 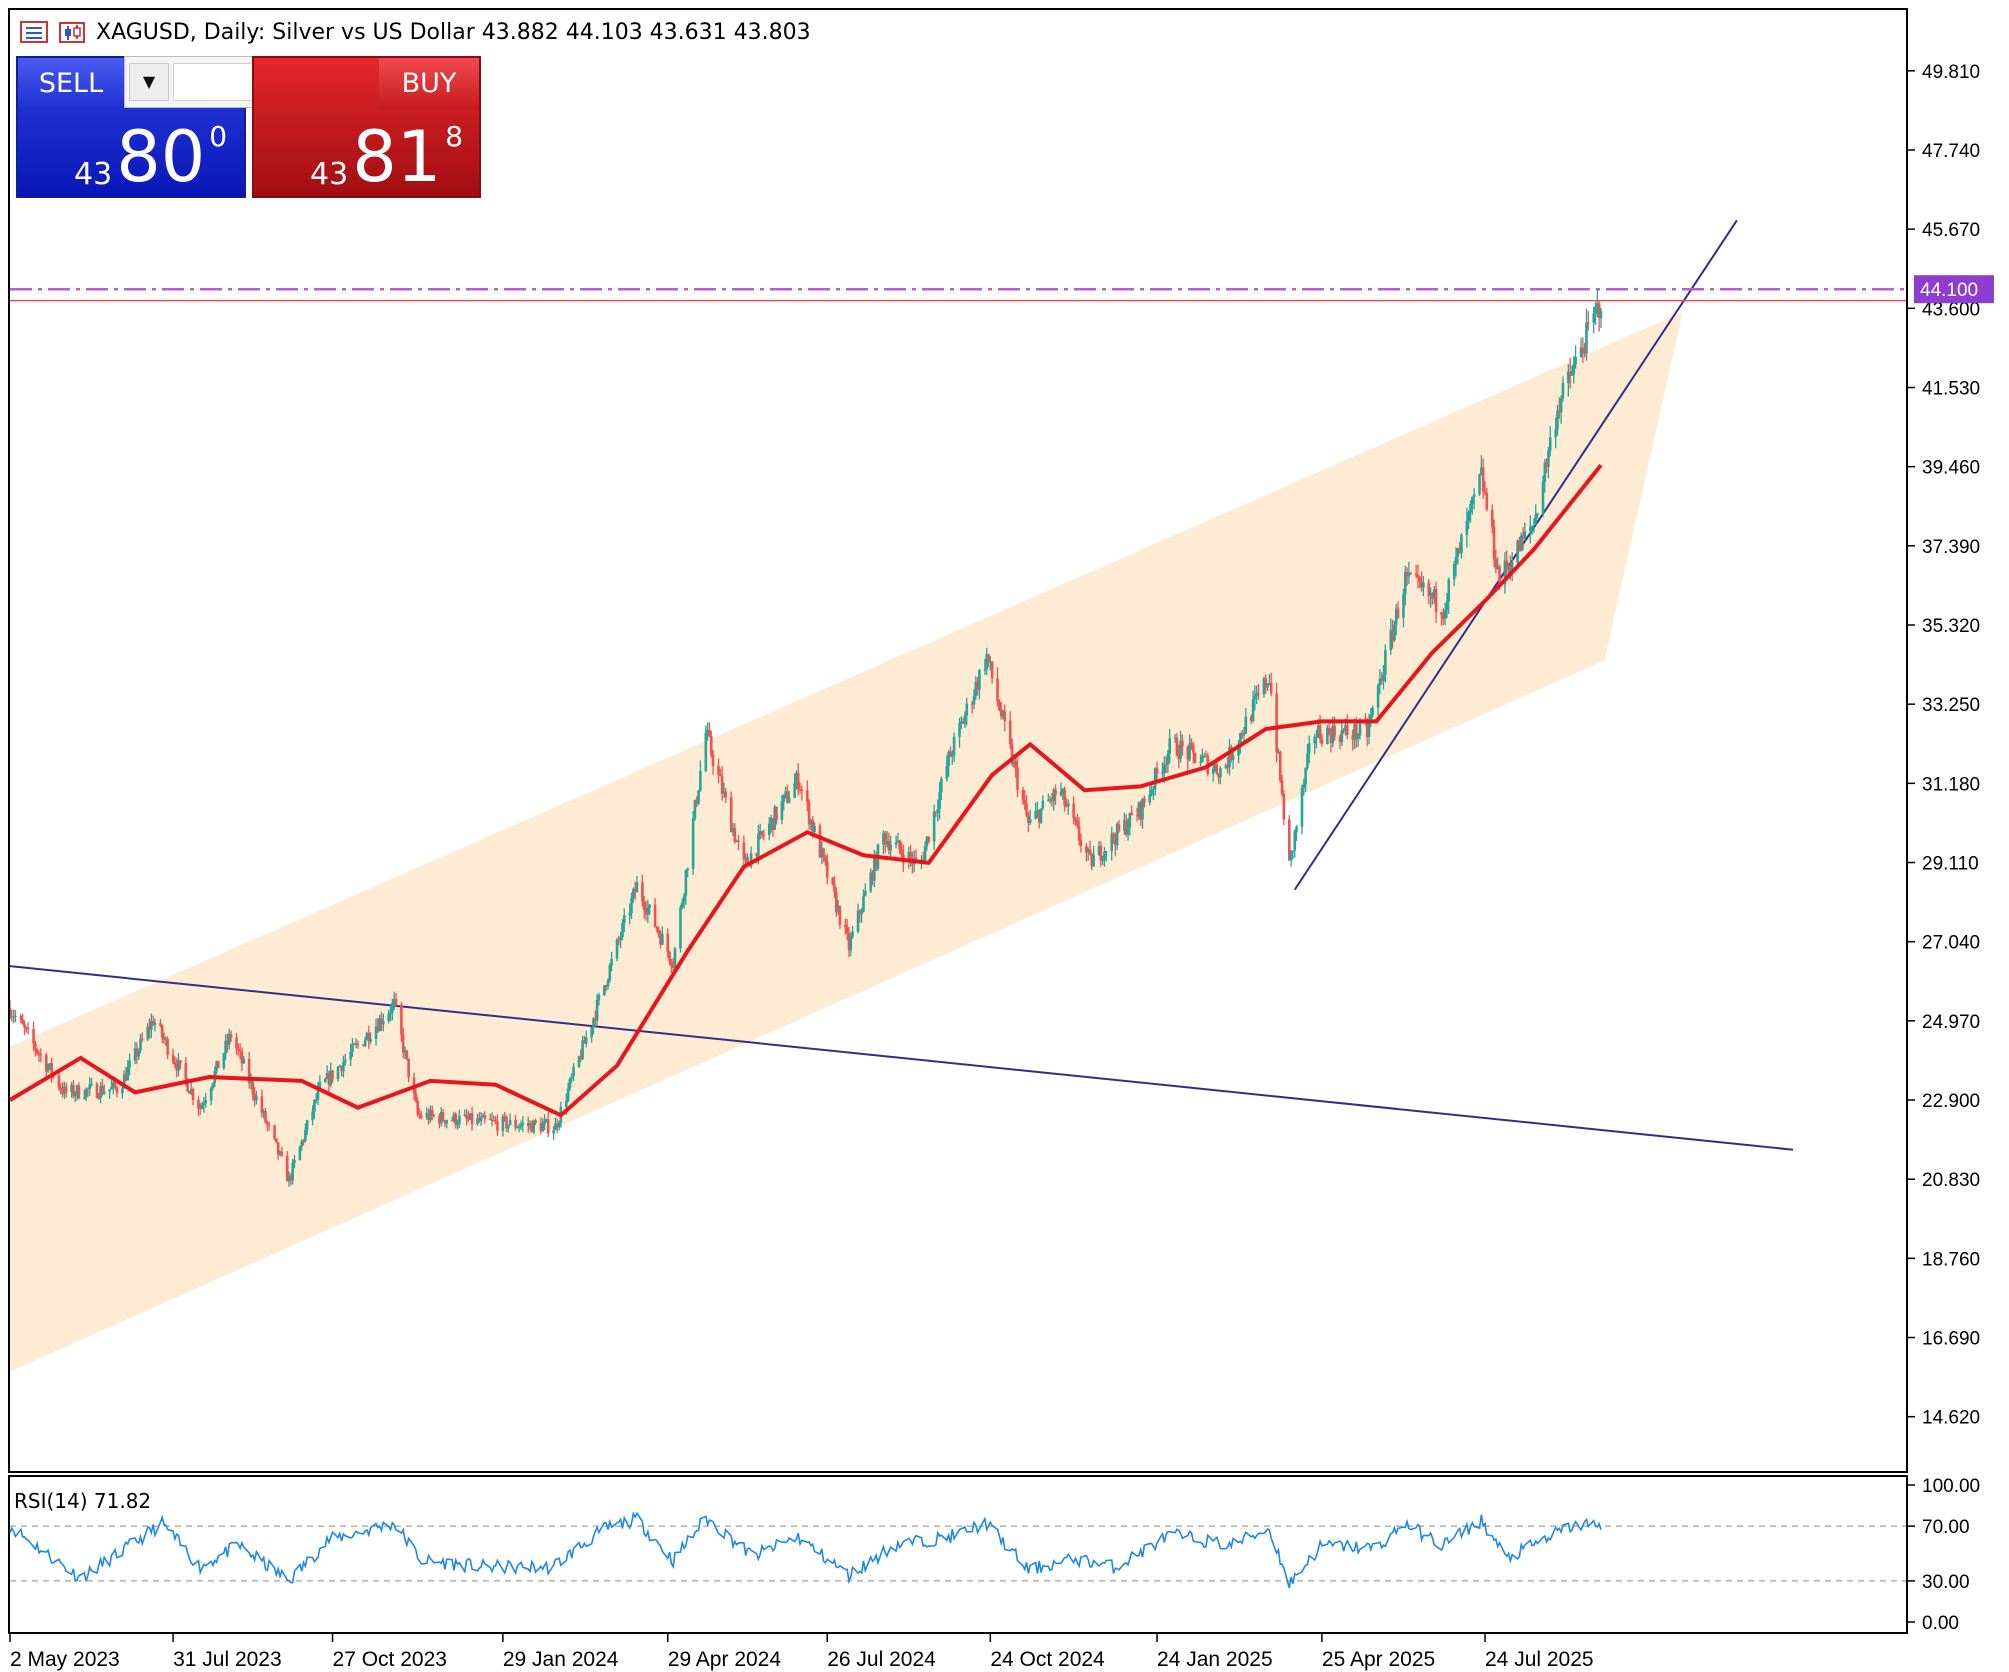 What do you see at coordinates (150, 157) in the screenshot?
I see `sell-price: 4380 0` at bounding box center [150, 157].